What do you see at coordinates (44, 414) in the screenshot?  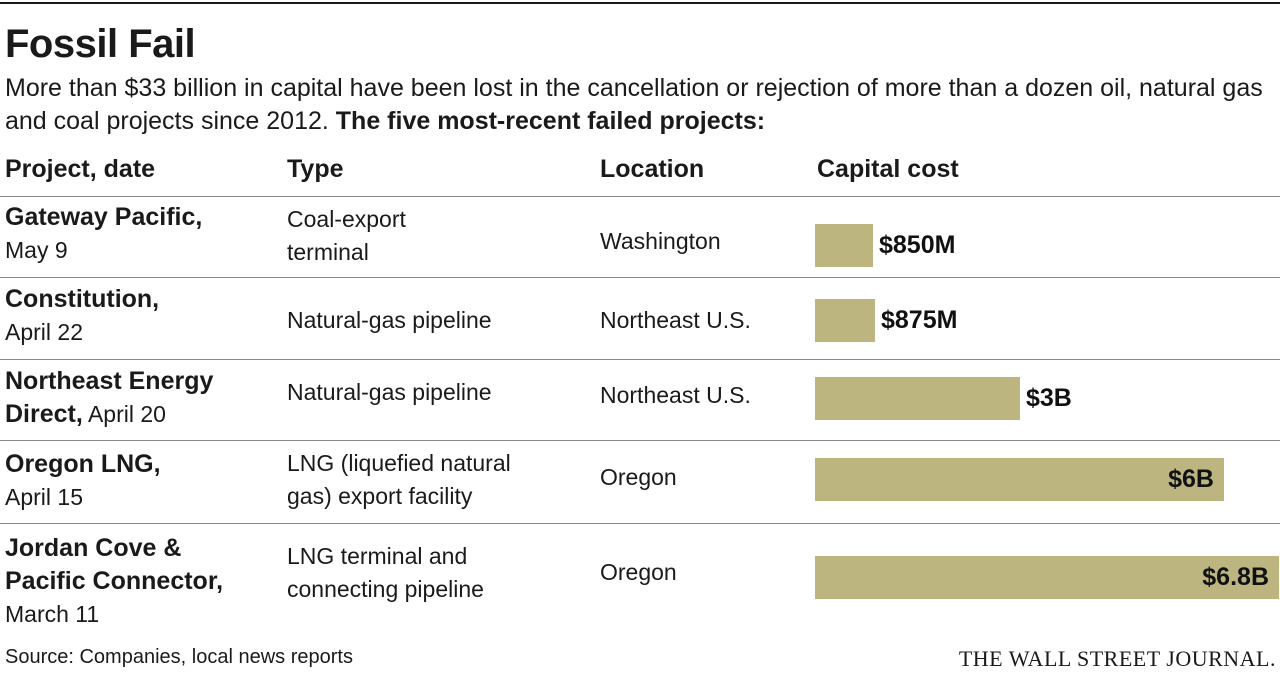 I see `project-name-line-2: Direct,` at bounding box center [44, 414].